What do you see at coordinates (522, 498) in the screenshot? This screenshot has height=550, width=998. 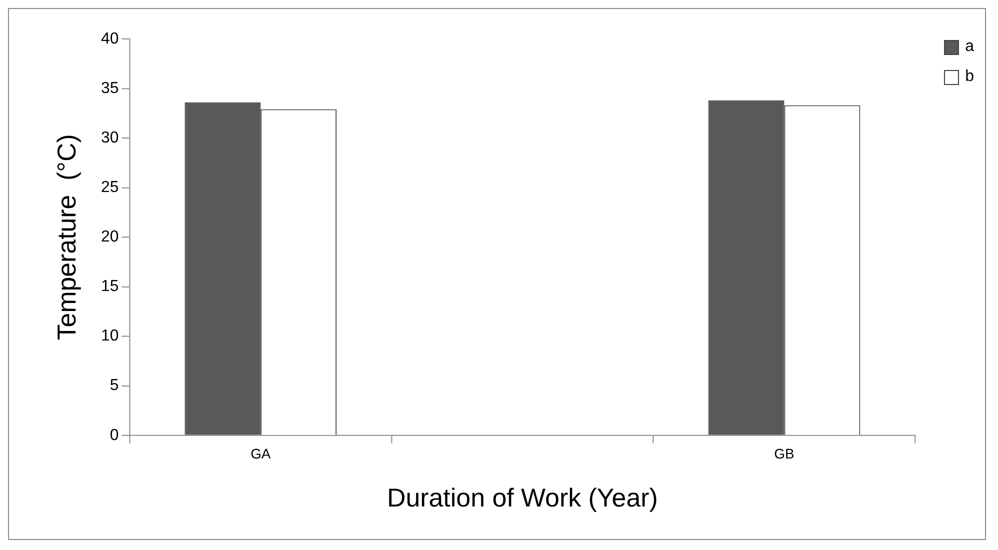 I see `x-axis-title: Duration of Work (Year)` at bounding box center [522, 498].